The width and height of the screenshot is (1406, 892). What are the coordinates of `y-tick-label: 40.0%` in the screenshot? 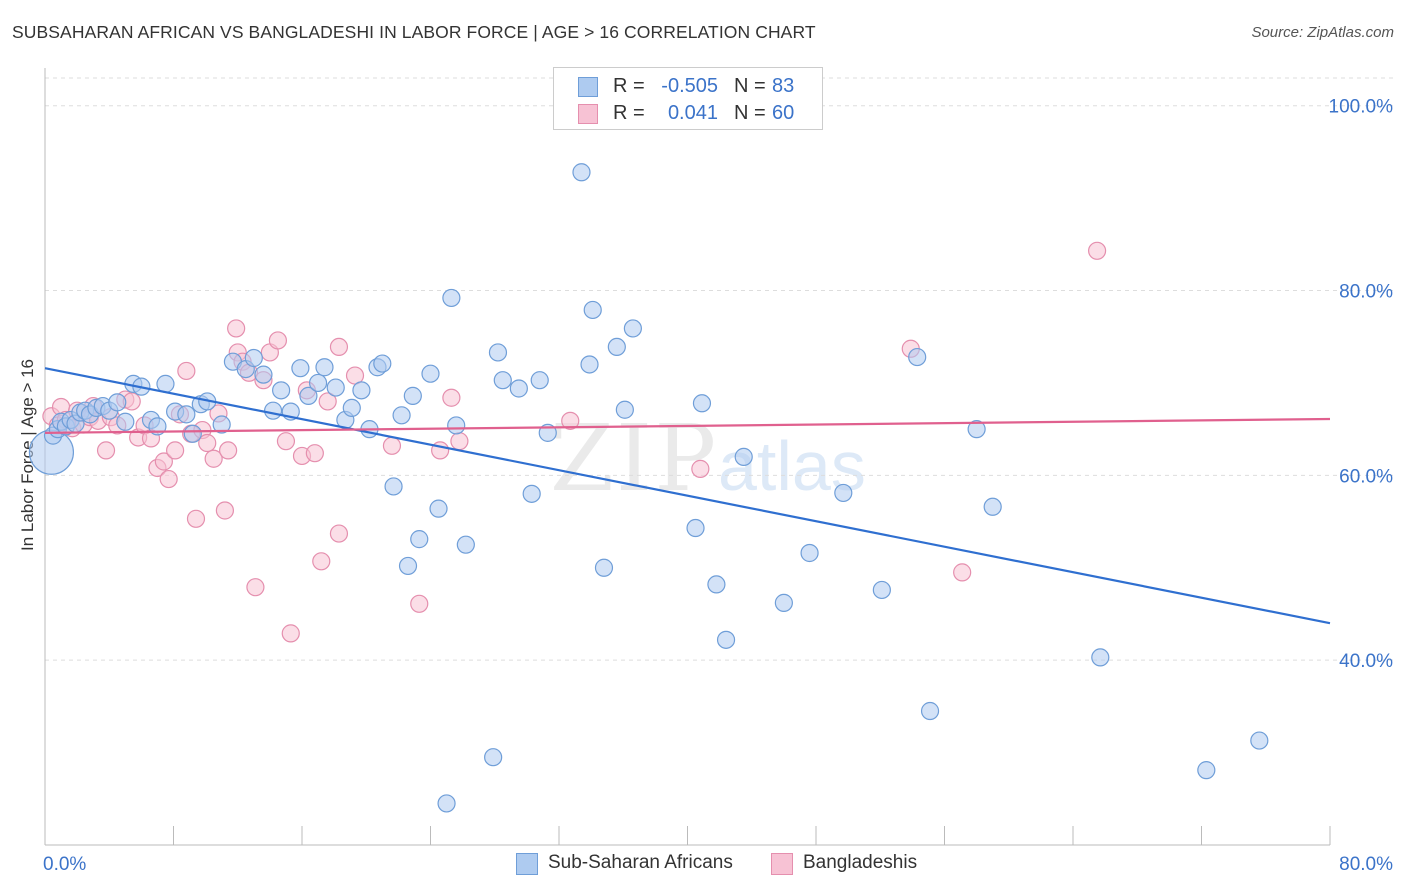 It's located at (1366, 661).